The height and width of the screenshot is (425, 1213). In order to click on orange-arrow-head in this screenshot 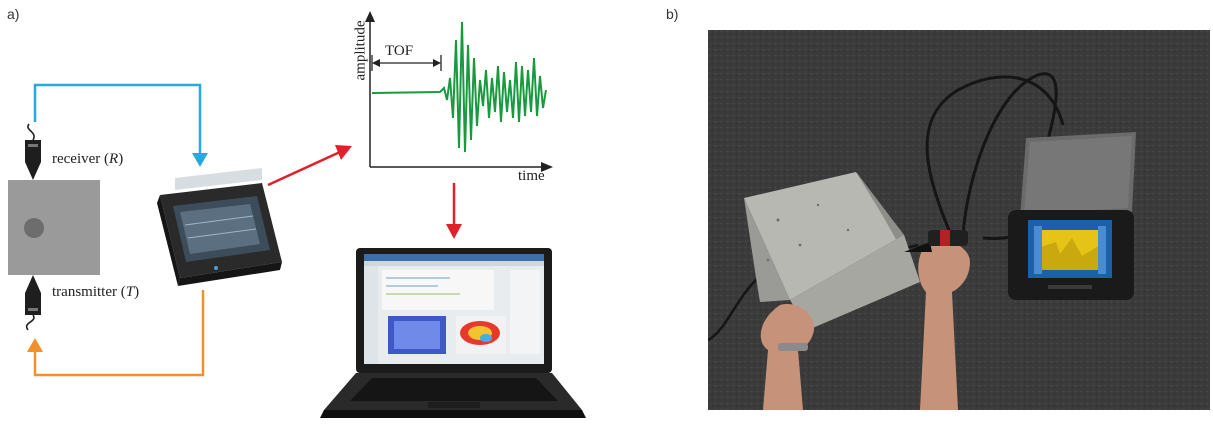, I will do `click(35, 345)`.